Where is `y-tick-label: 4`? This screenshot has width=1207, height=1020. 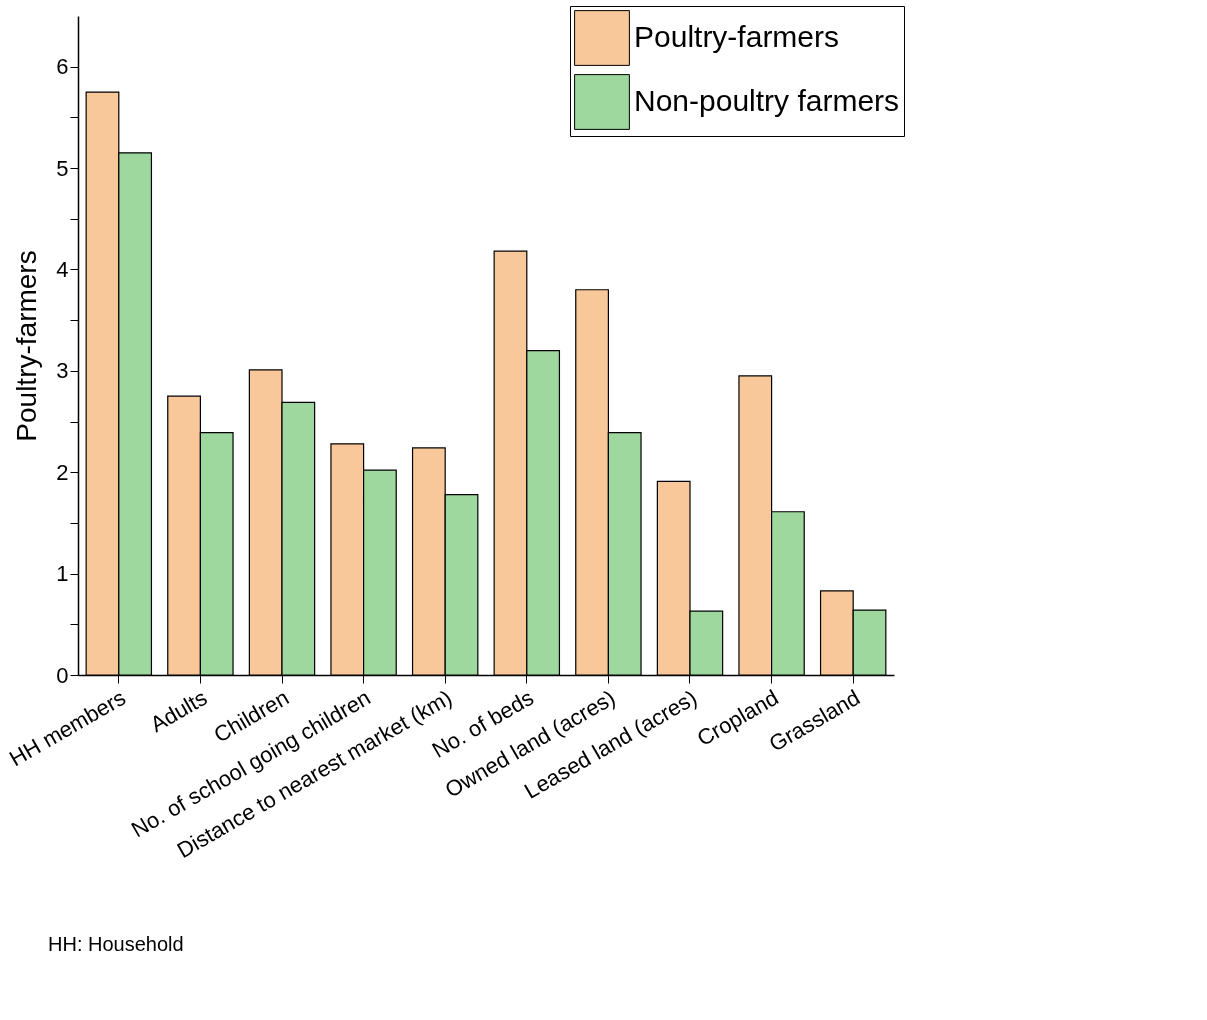 y-tick-label: 4 is located at coordinates (62, 269).